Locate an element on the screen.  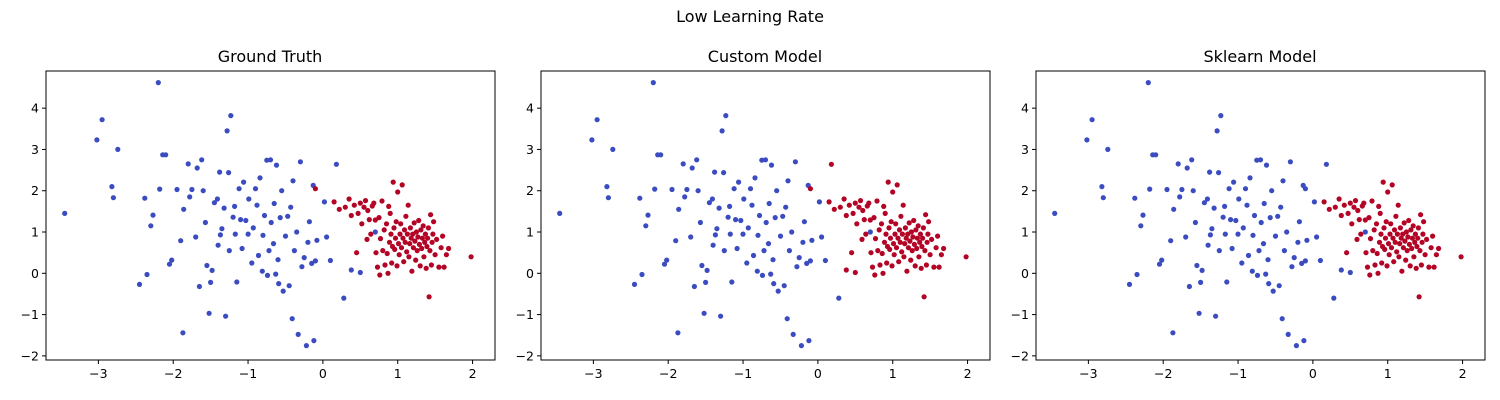
y-tick-label: 3 is located at coordinates (1025, 149).